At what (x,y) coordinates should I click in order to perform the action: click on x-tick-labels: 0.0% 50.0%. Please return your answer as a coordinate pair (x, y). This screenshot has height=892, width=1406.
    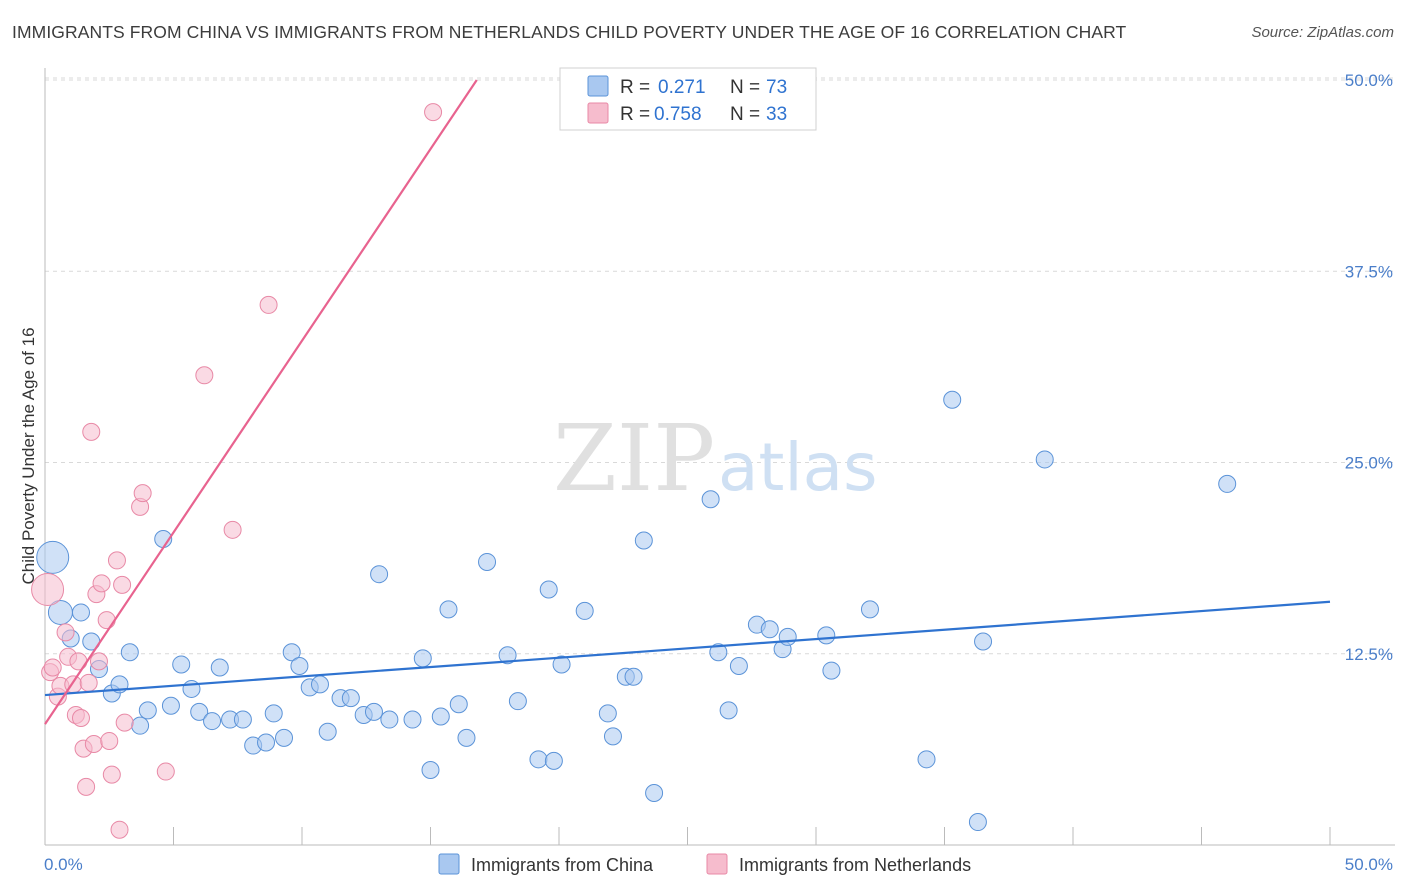
    Looking at the image, I should click on (718, 864).